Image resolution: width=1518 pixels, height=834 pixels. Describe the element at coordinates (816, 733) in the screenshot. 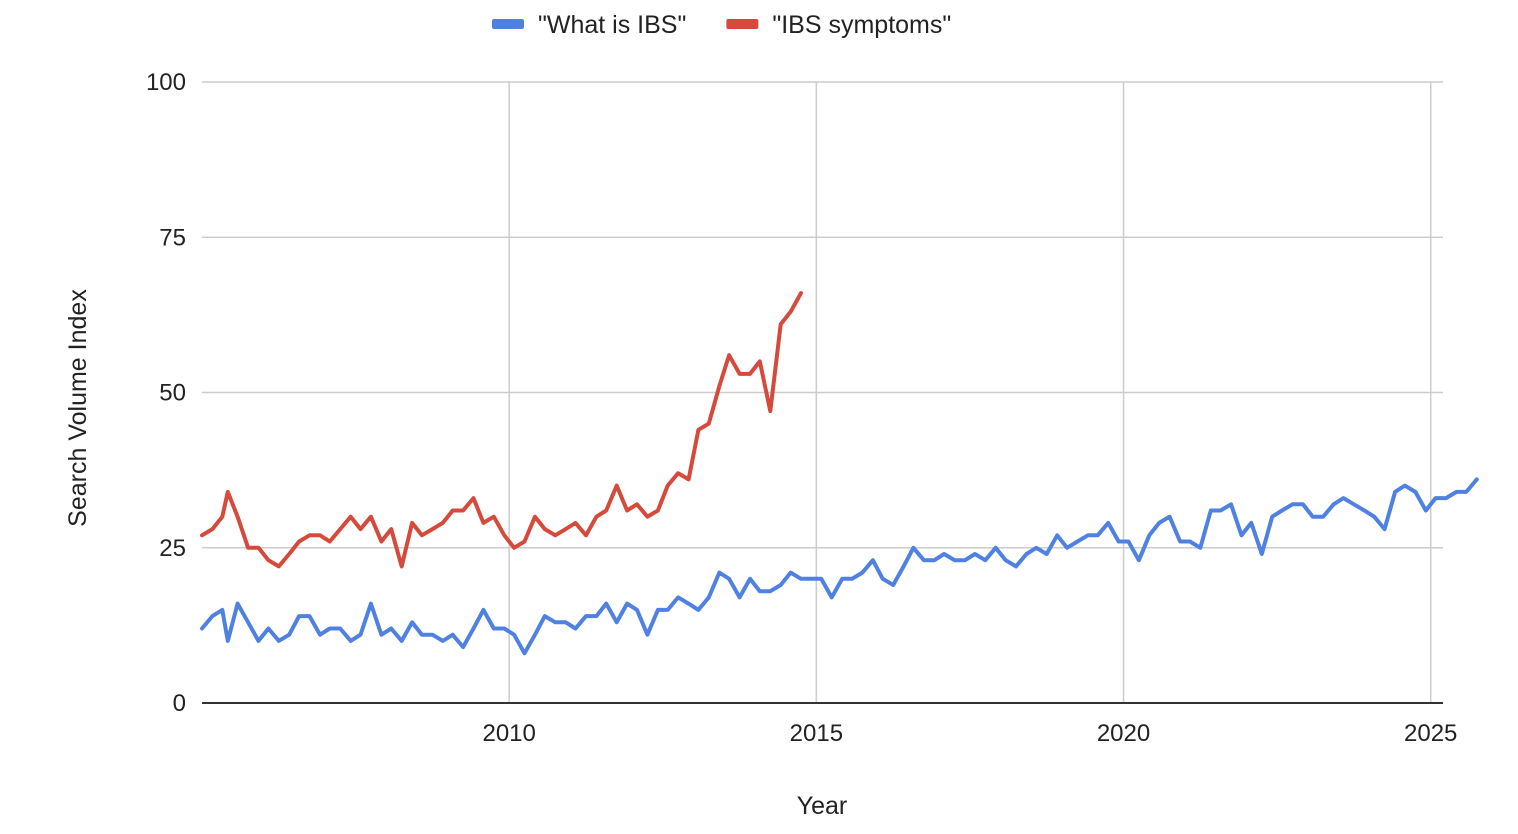

I see `x-tick-label: 2015` at that location.